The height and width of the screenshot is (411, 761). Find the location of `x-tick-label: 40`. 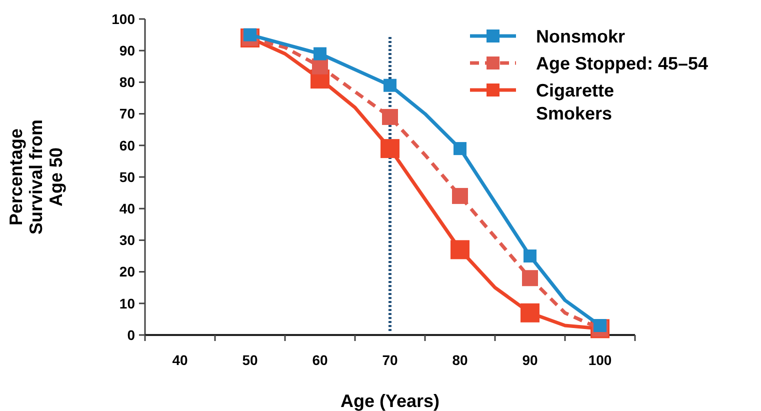

x-tick-label: 40 is located at coordinates (180, 360).